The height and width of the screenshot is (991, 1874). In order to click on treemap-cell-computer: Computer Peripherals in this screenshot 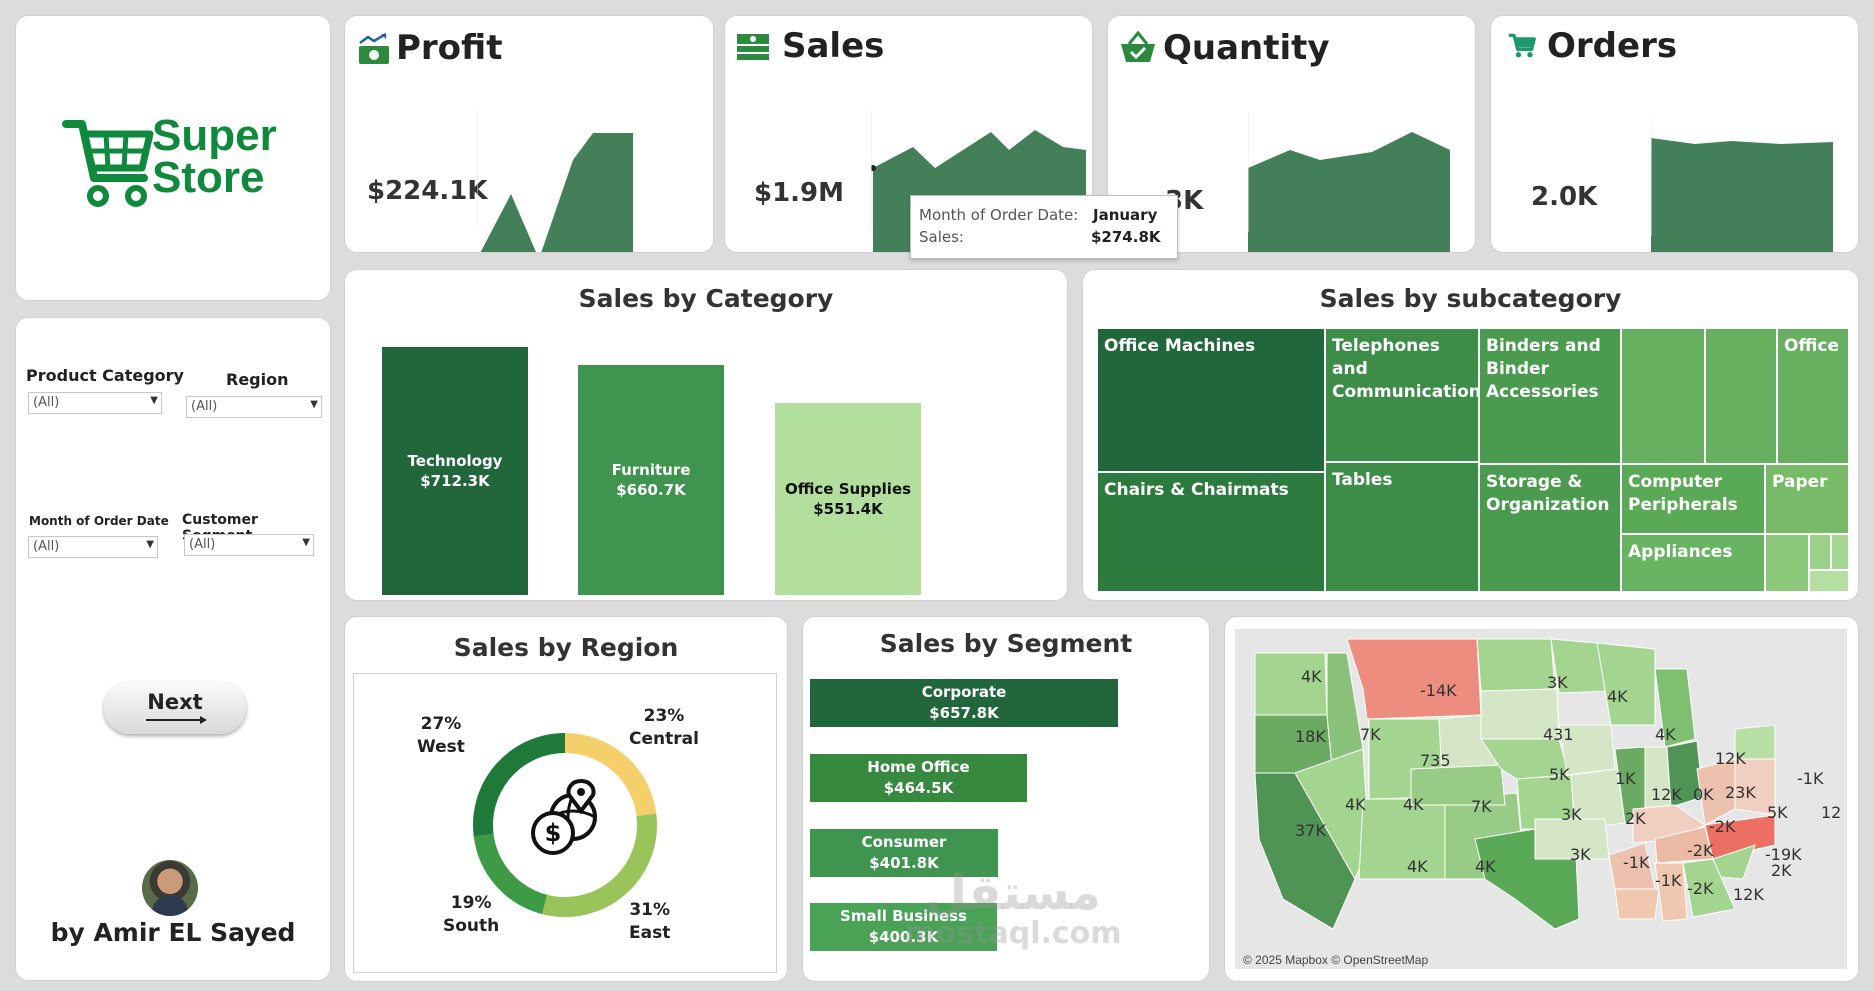, I will do `click(1693, 499)`.